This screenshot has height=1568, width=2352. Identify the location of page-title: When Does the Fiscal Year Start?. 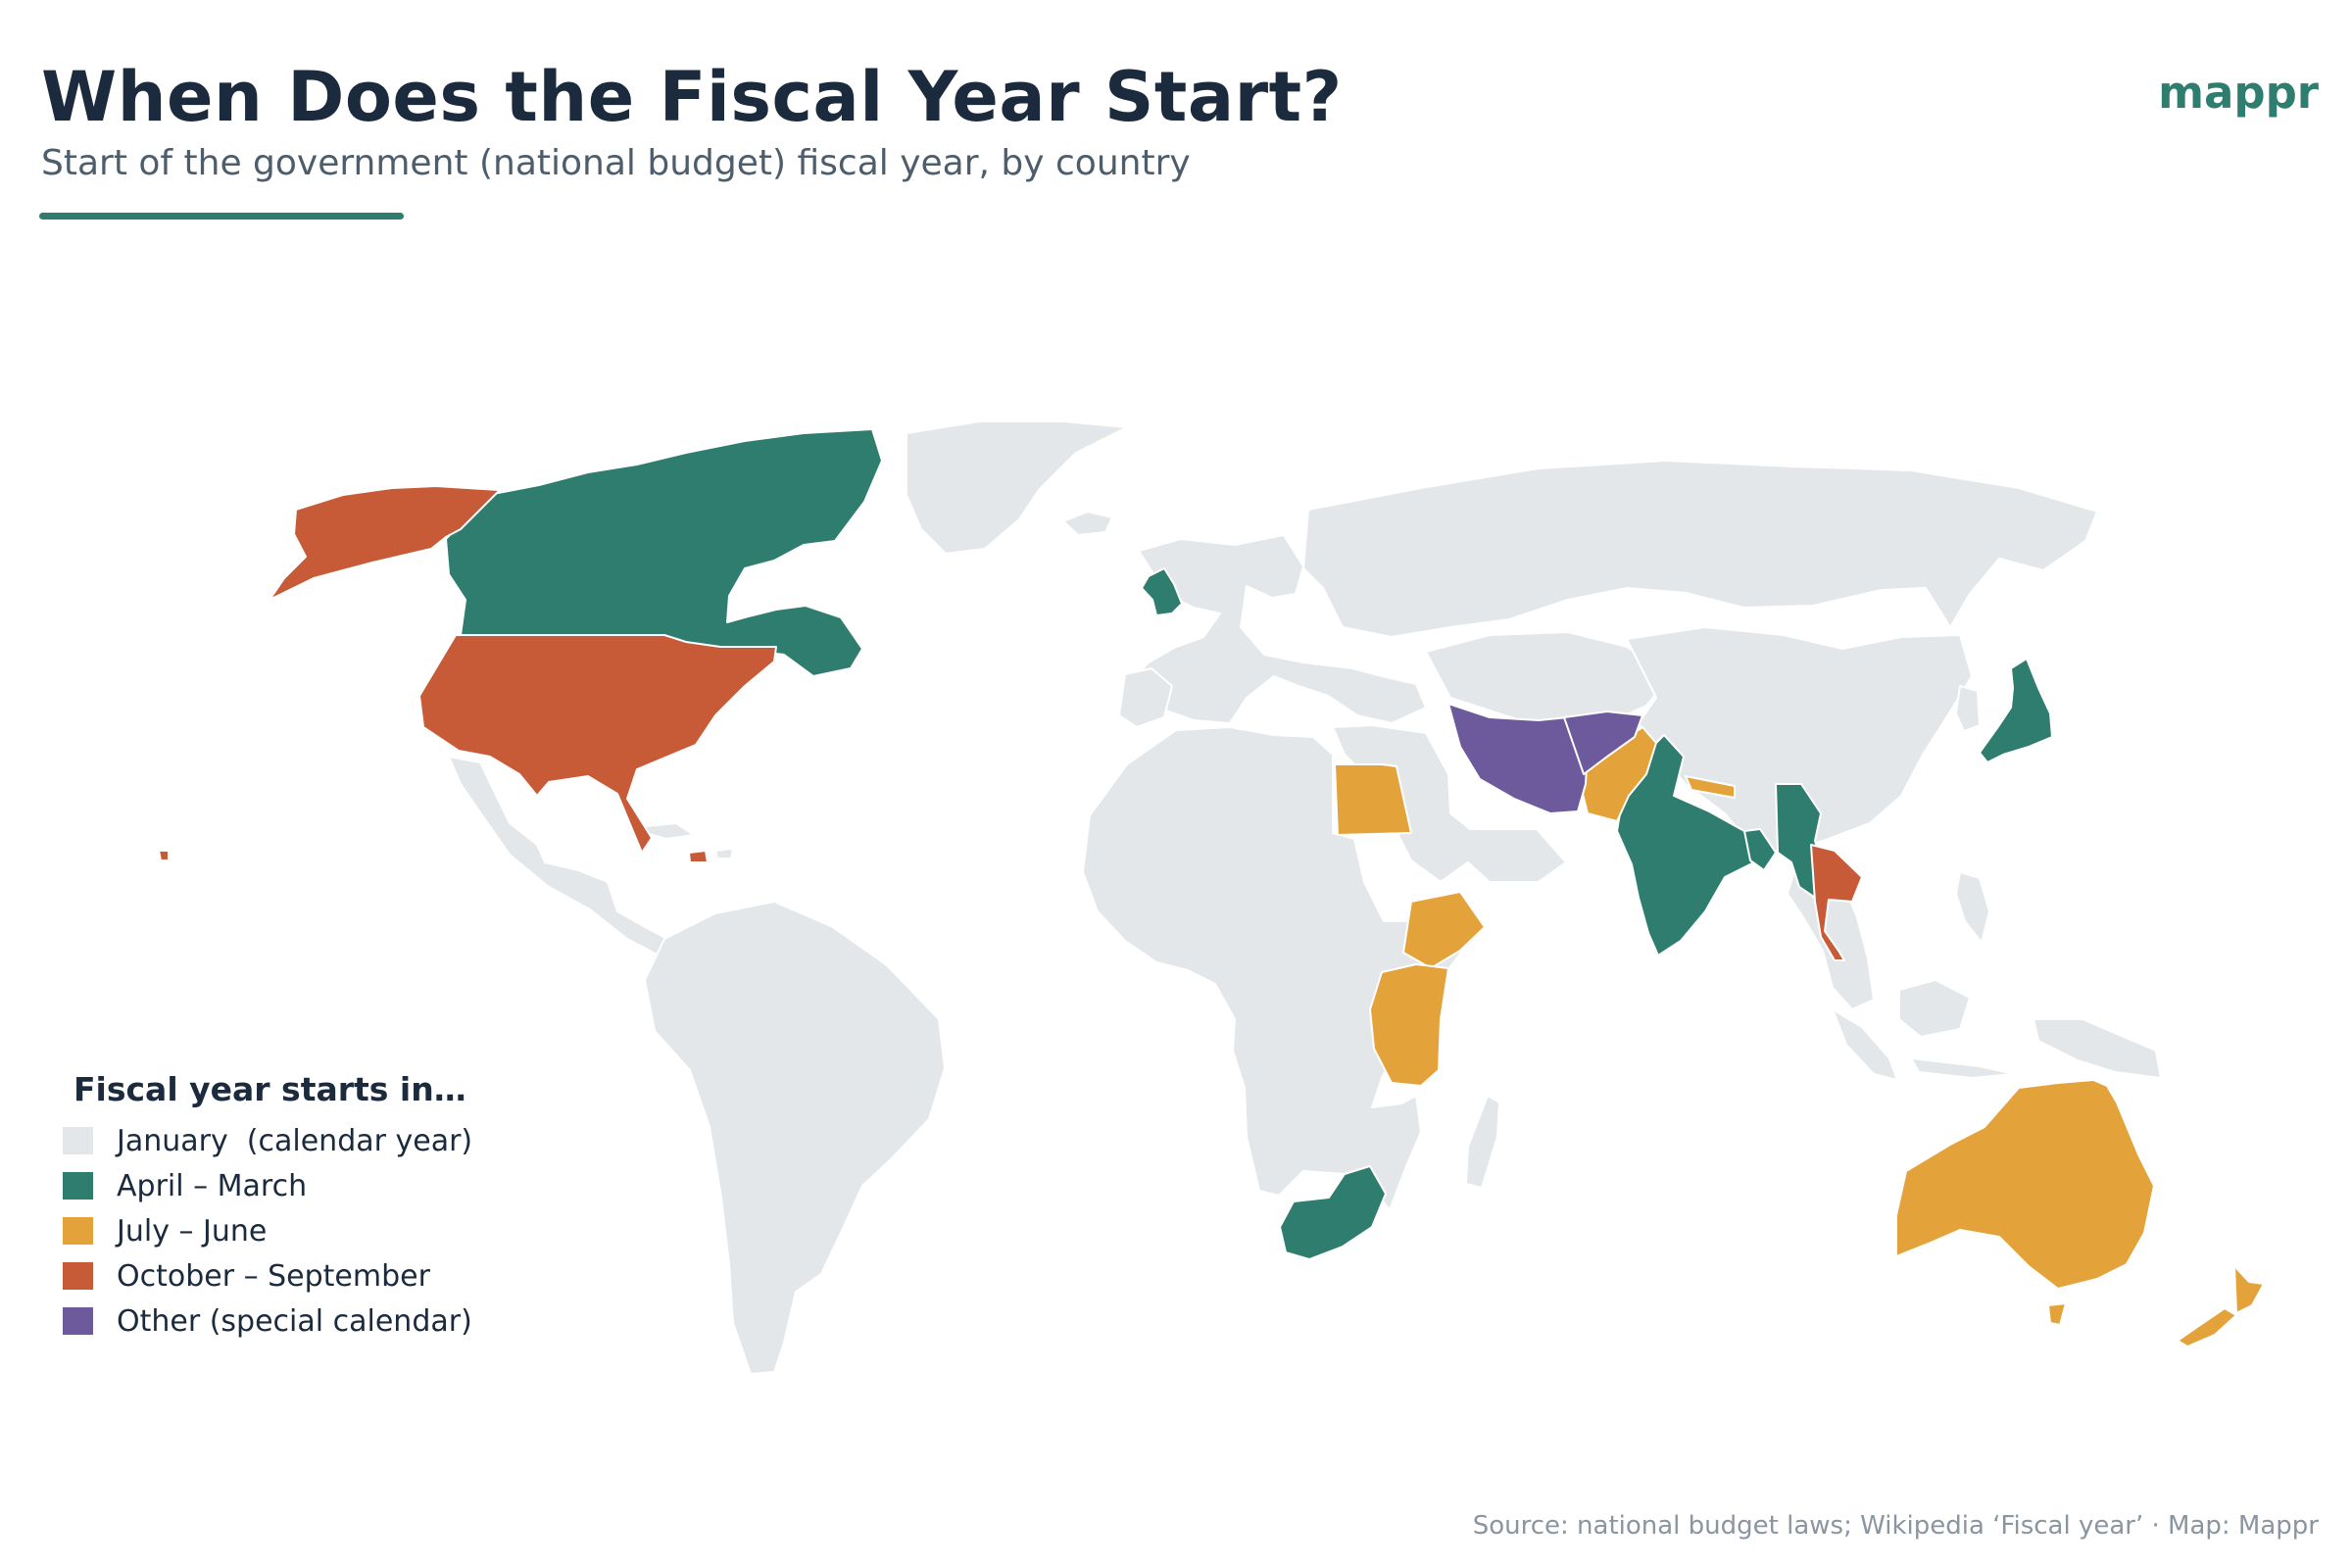
(692, 97).